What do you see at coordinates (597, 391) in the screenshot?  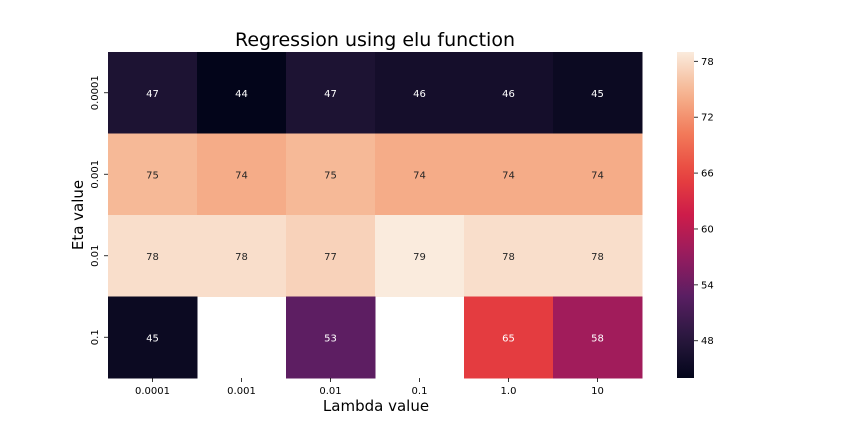 I see `x-tick-label: 10` at bounding box center [597, 391].